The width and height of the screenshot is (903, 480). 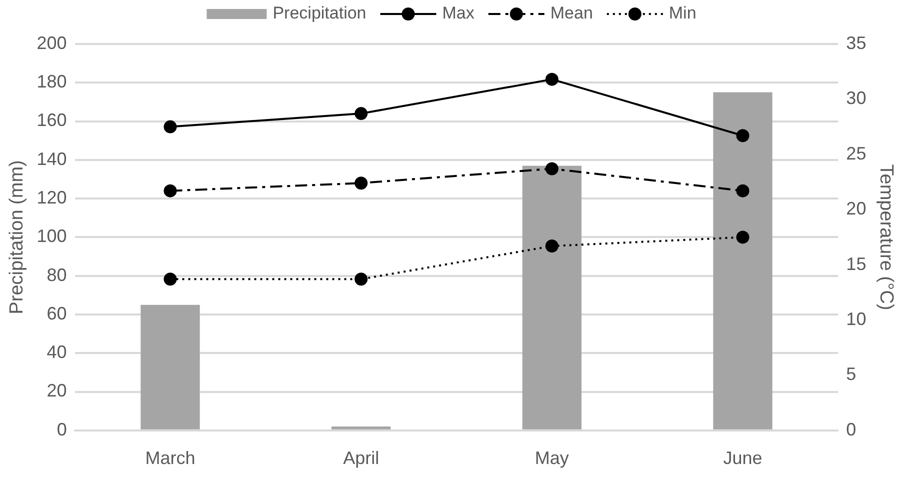 I want to click on legend-label: Min, so click(x=682, y=13).